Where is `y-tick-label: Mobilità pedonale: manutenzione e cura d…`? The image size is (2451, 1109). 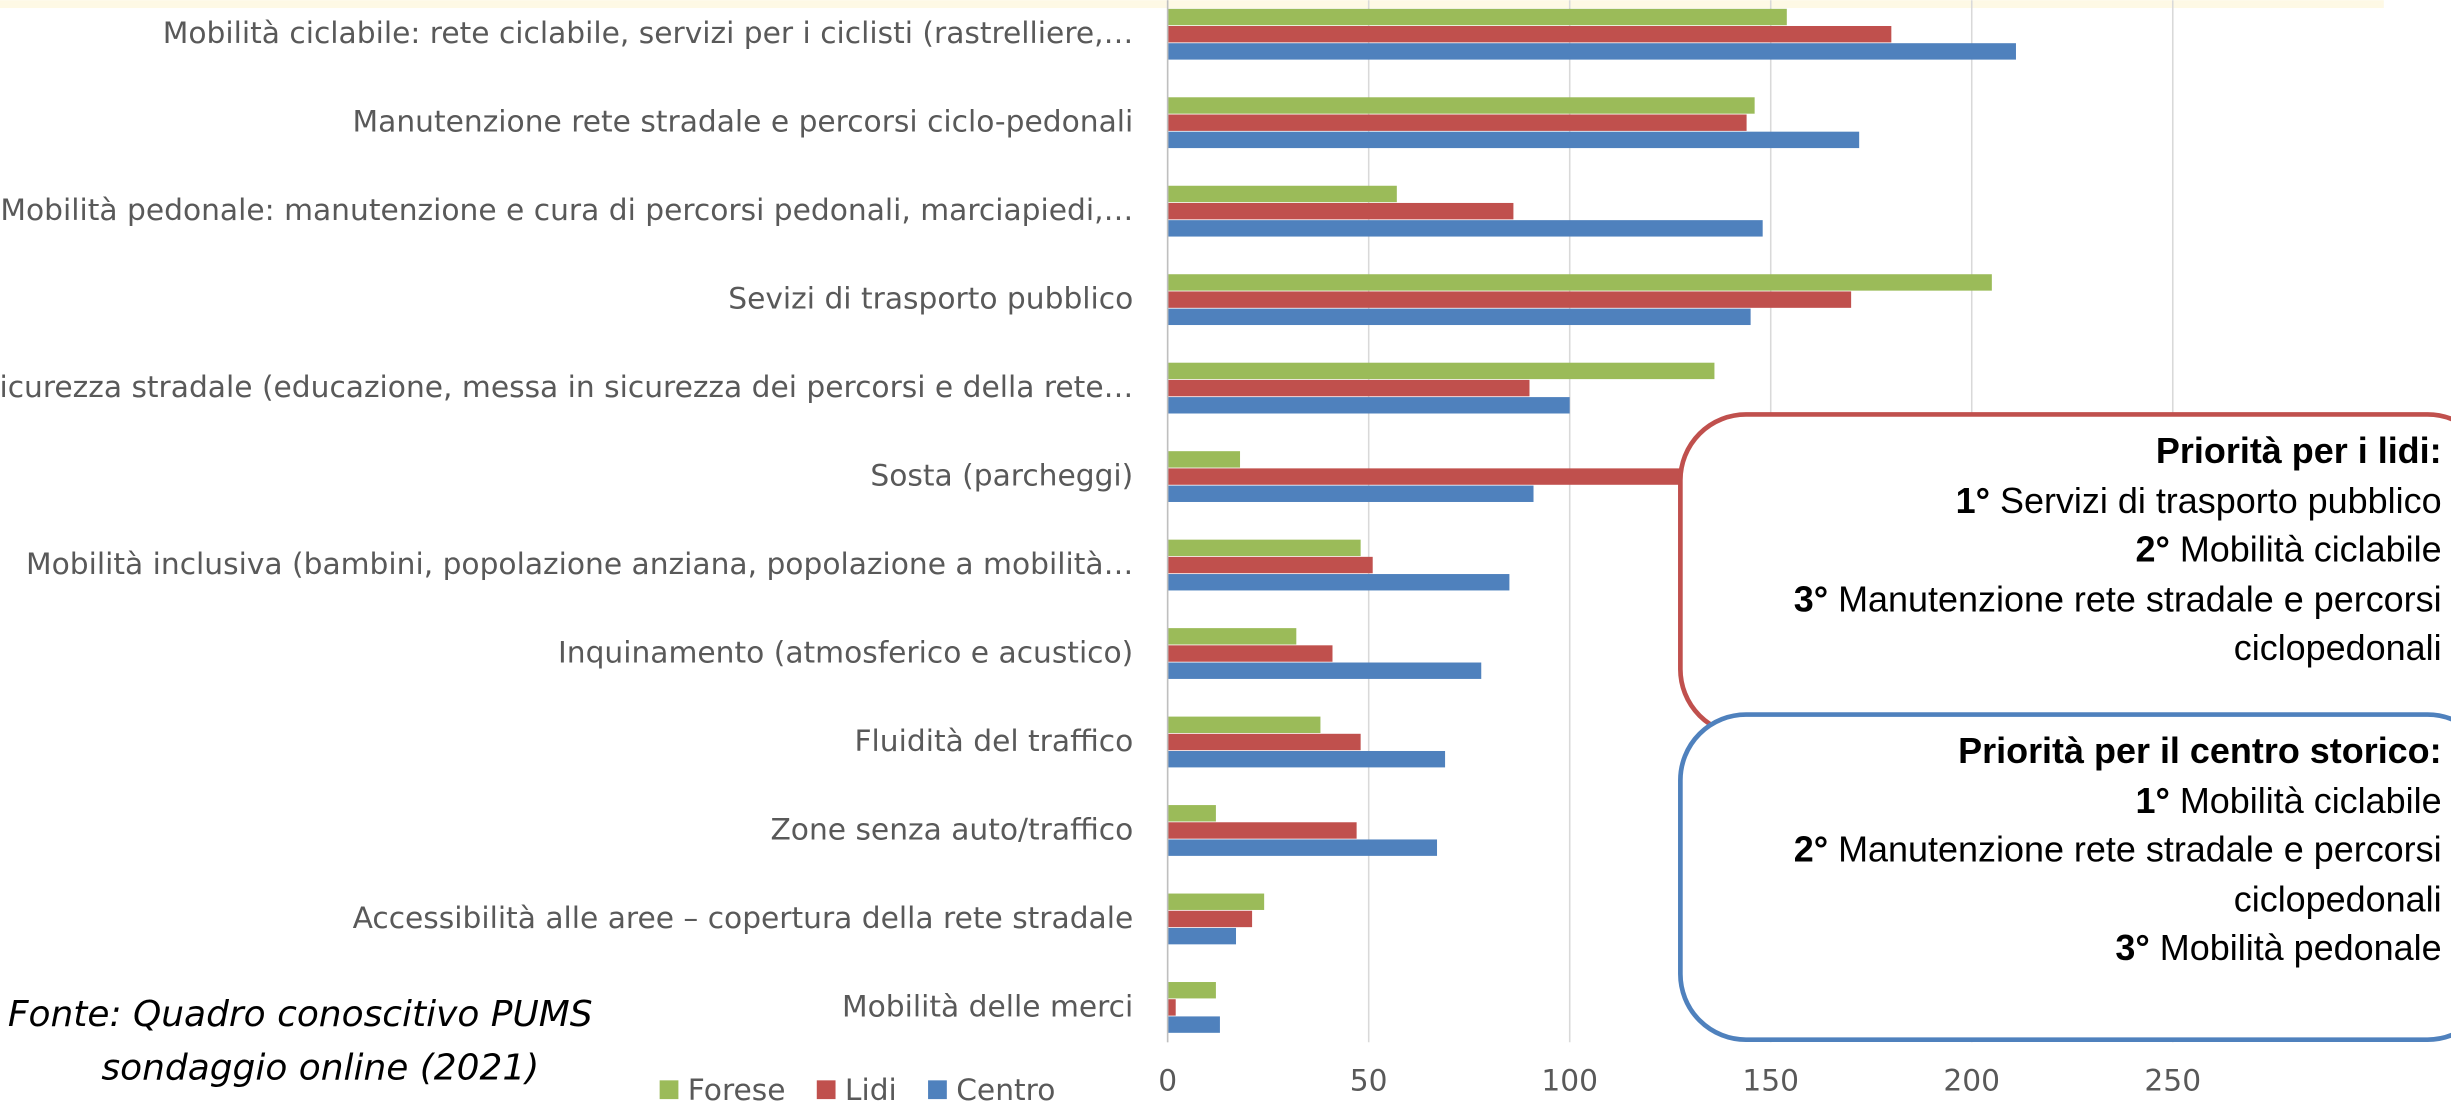 y-tick-label: Mobilità pedonale: manutenzione e cura d… is located at coordinates (566, 210).